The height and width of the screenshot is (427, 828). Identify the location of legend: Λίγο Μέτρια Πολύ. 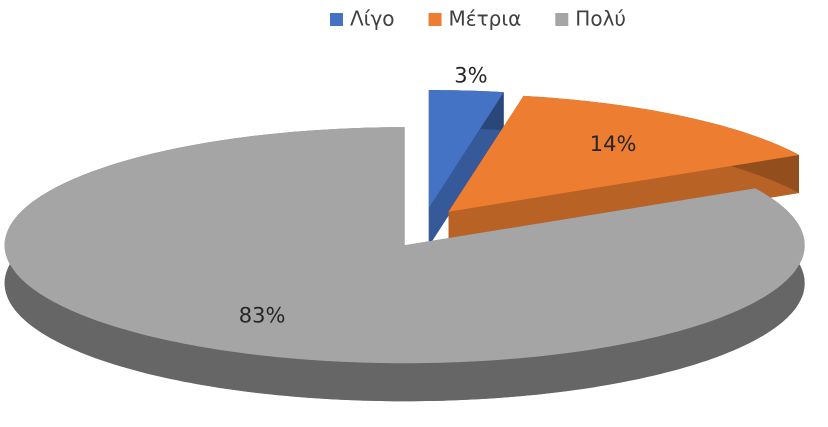
(478, 19).